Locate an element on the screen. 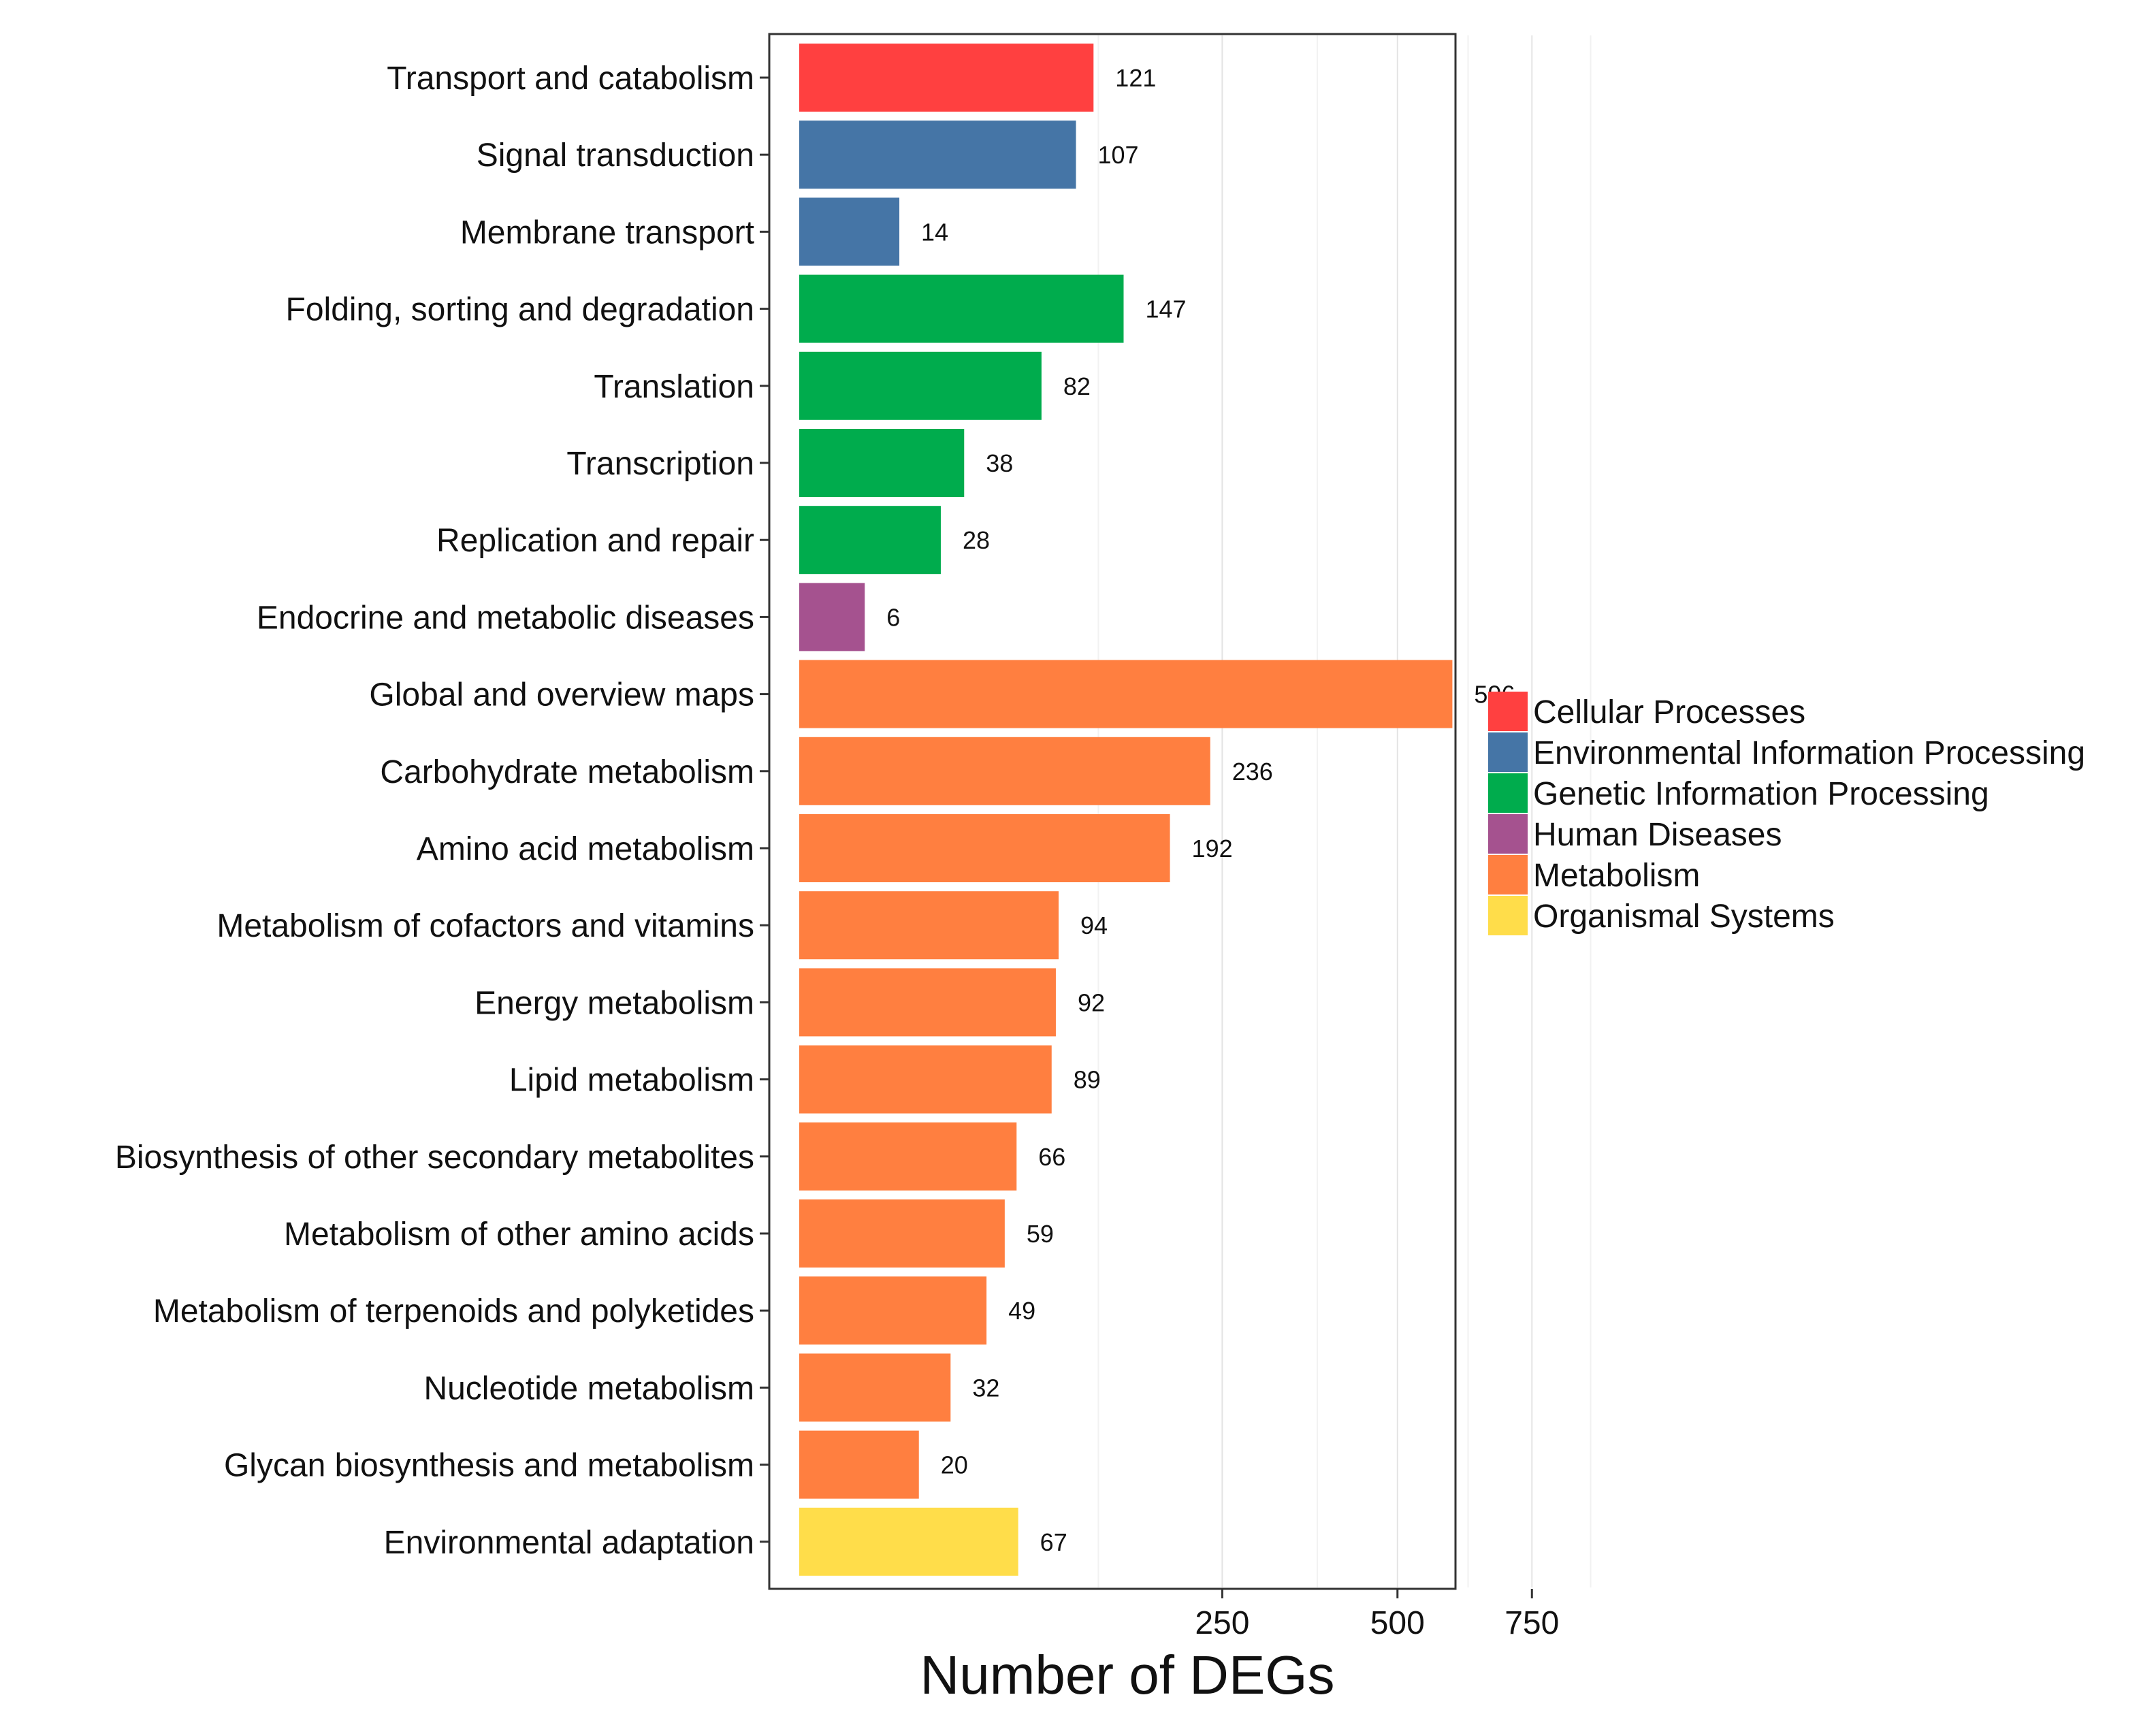  value-label: 107 is located at coordinates (1118, 155).